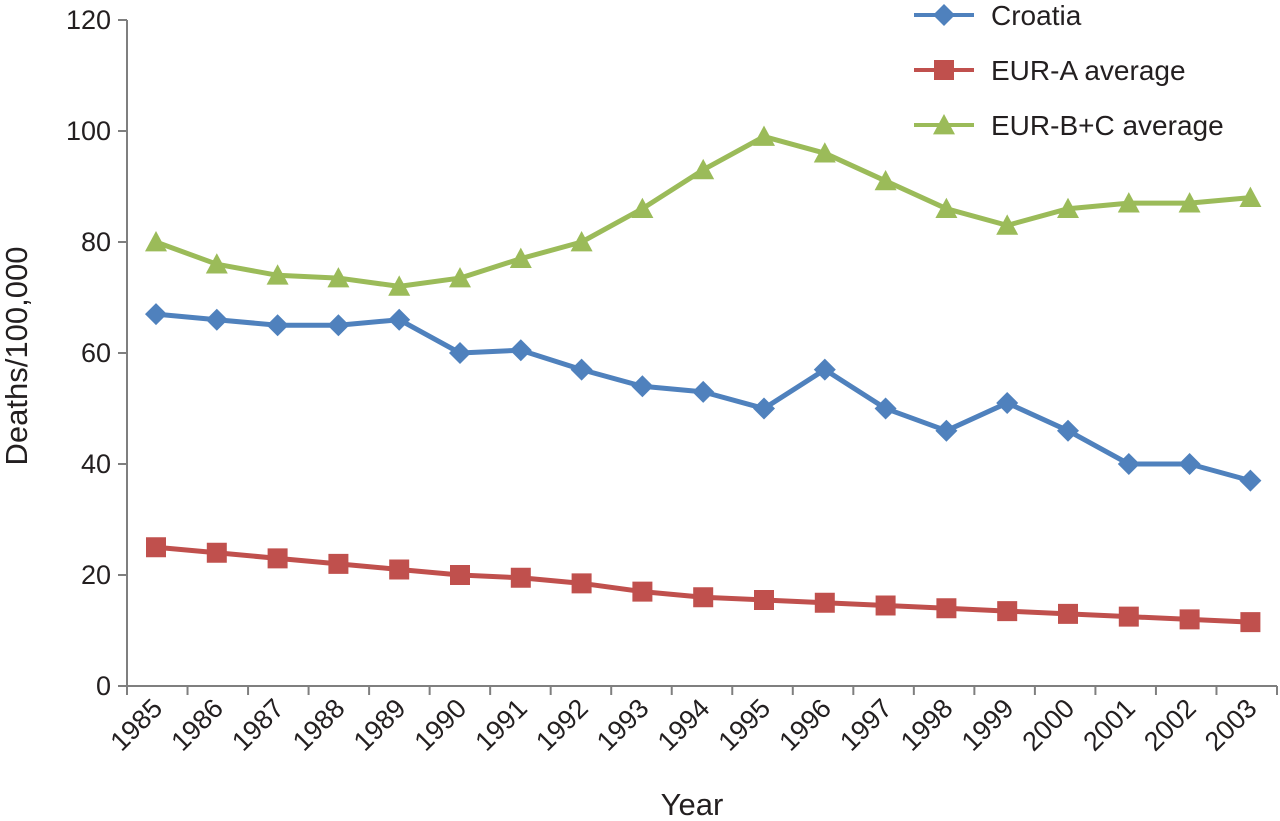  I want to click on legend-label-eur-bc-average: EUR-B+C average, so click(1107, 125).